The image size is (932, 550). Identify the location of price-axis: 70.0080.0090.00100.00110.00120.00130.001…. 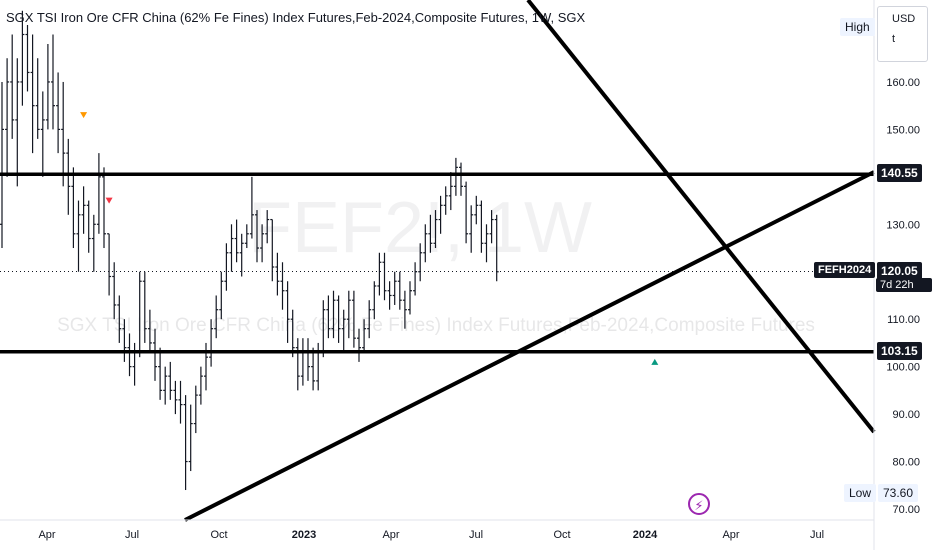
(903, 296).